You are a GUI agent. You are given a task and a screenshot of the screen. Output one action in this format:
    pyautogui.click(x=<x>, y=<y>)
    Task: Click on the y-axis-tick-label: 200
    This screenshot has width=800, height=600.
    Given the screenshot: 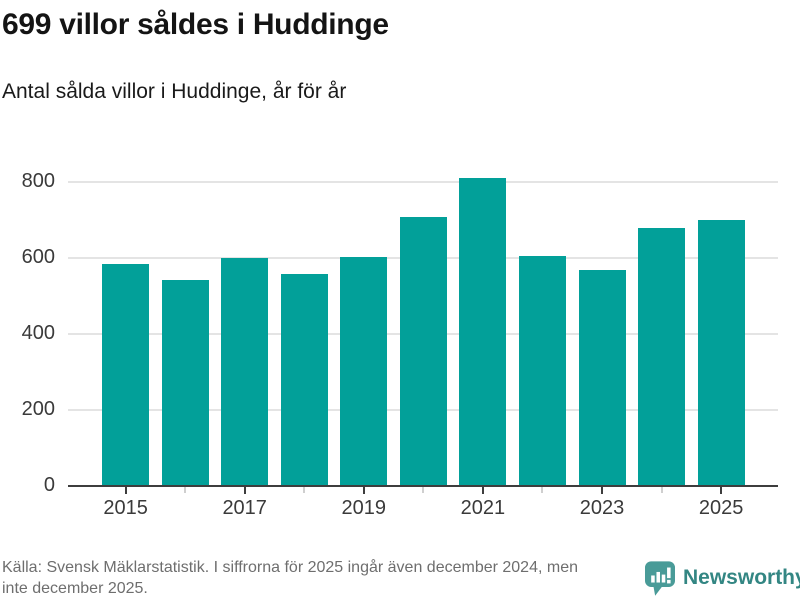 What is the action you would take?
    pyautogui.click(x=38, y=409)
    